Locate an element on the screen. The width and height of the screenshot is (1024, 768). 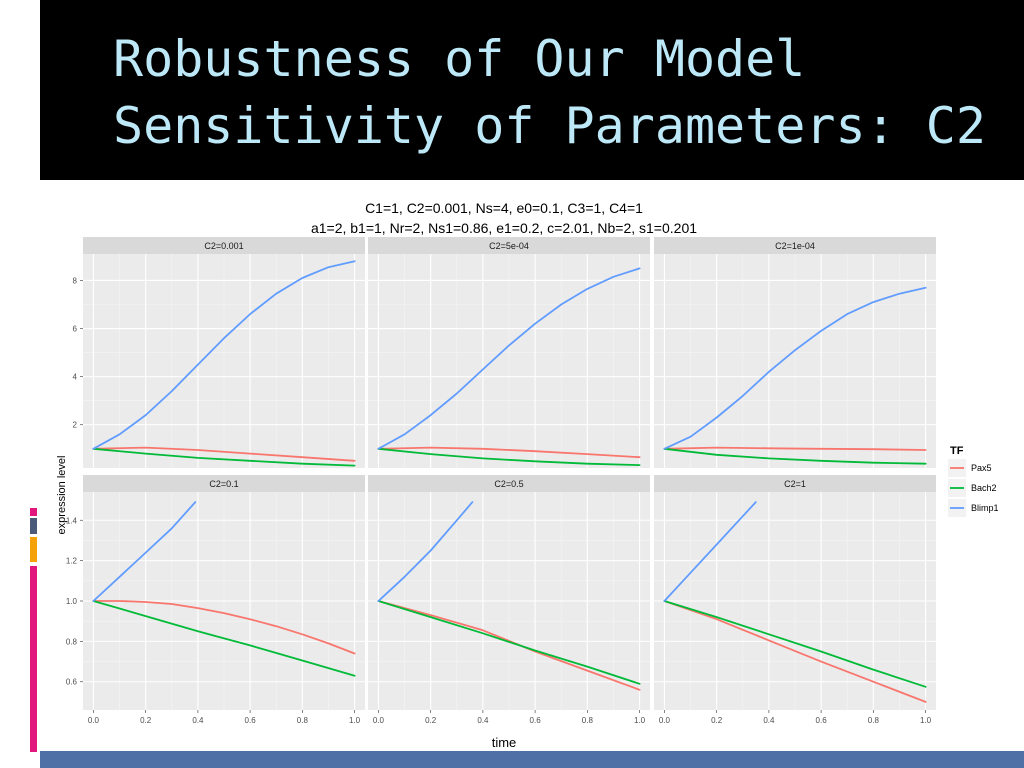
y-tick-label: 1.2 is located at coordinates (72, 561).